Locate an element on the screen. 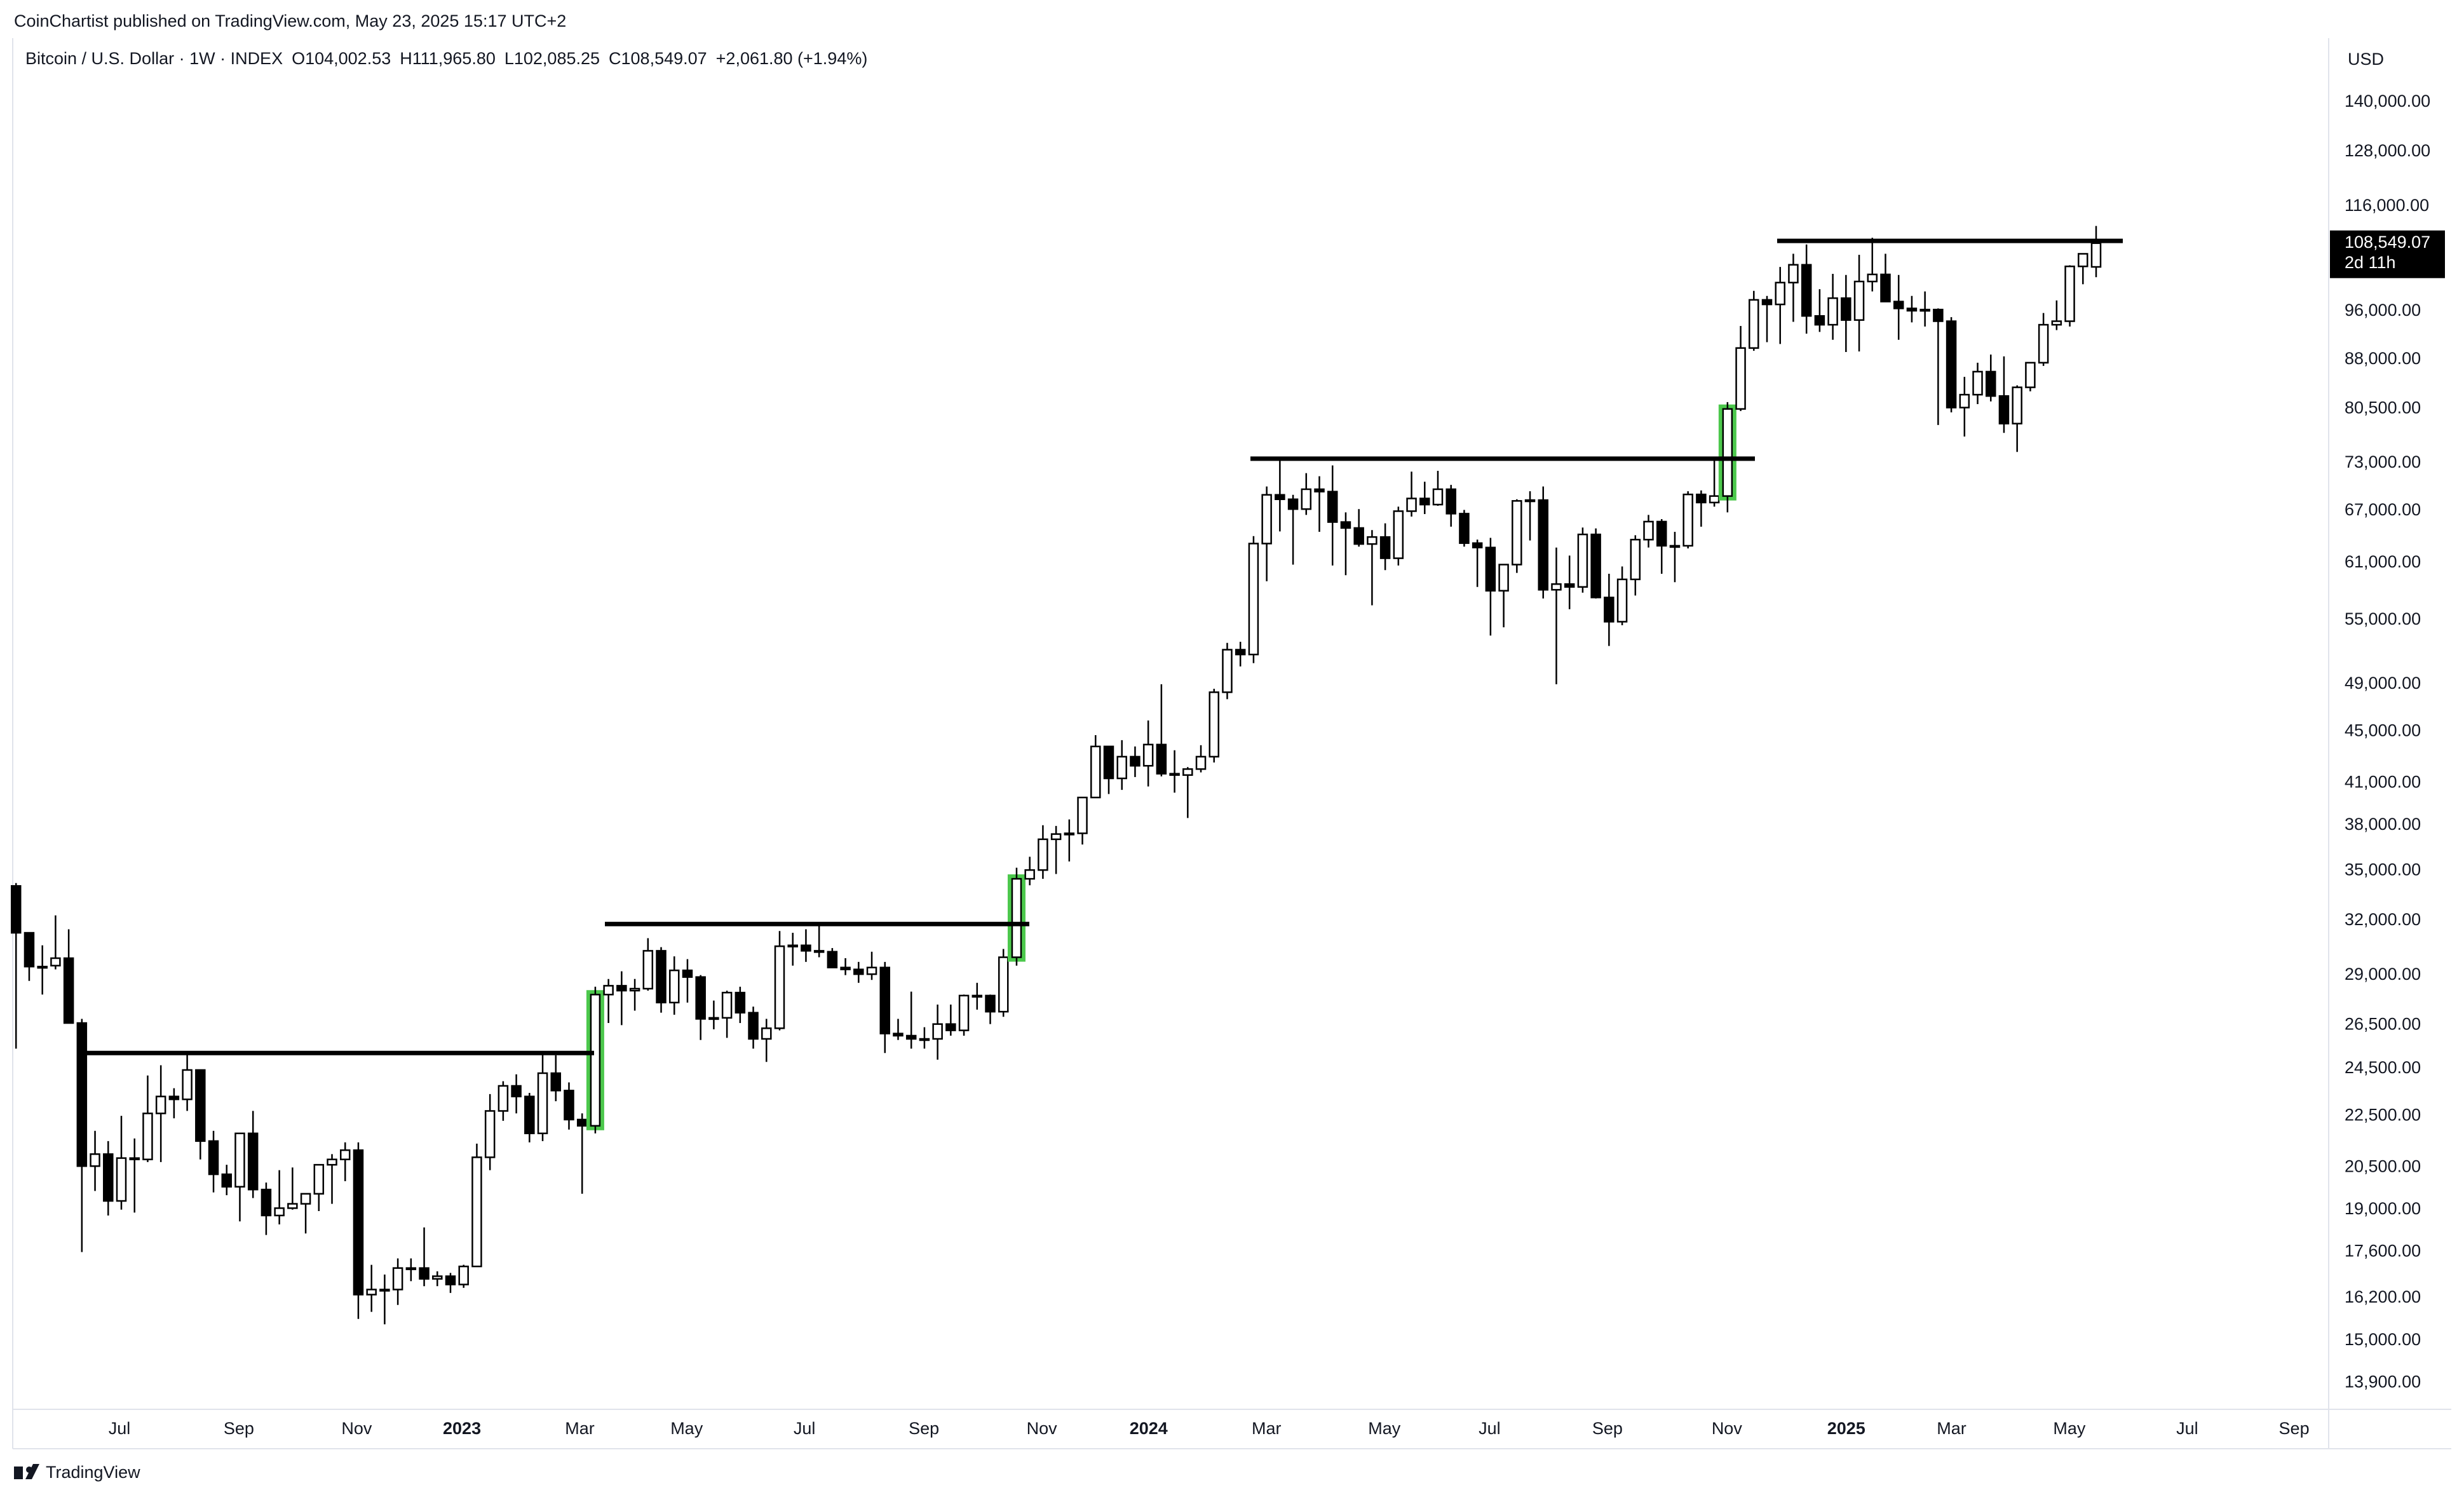 The image size is (2464, 1497). currency-label: USD is located at coordinates (2366, 59).